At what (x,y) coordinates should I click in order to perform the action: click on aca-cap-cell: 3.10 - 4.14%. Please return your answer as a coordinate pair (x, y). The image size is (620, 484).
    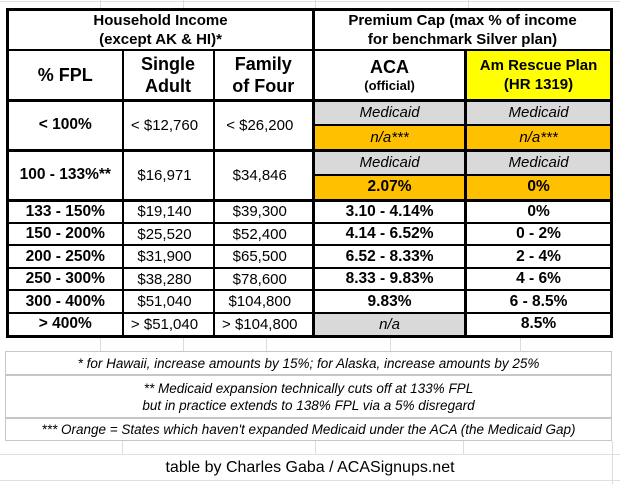
    Looking at the image, I should click on (389, 211).